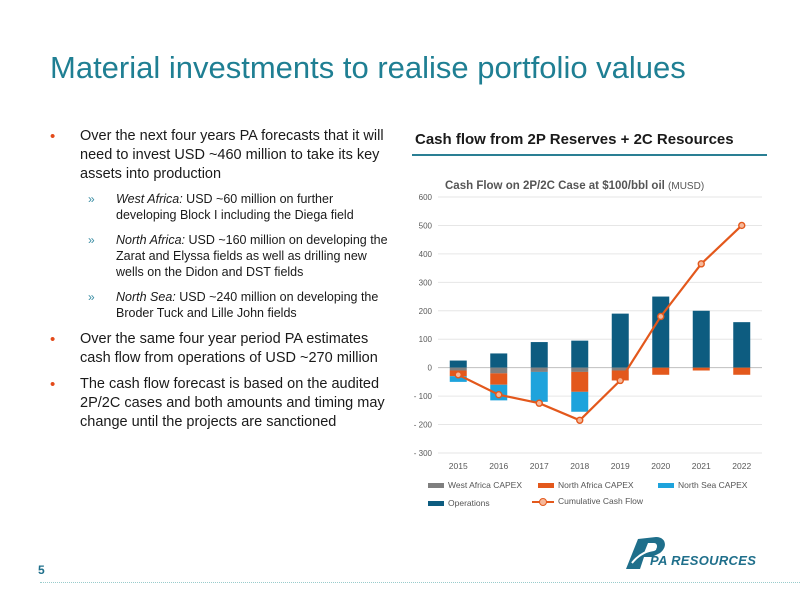 Image resolution: width=800 pixels, height=600 pixels. Describe the element at coordinates (539, 466) in the screenshot. I see `x-tick-label: 2017` at that location.